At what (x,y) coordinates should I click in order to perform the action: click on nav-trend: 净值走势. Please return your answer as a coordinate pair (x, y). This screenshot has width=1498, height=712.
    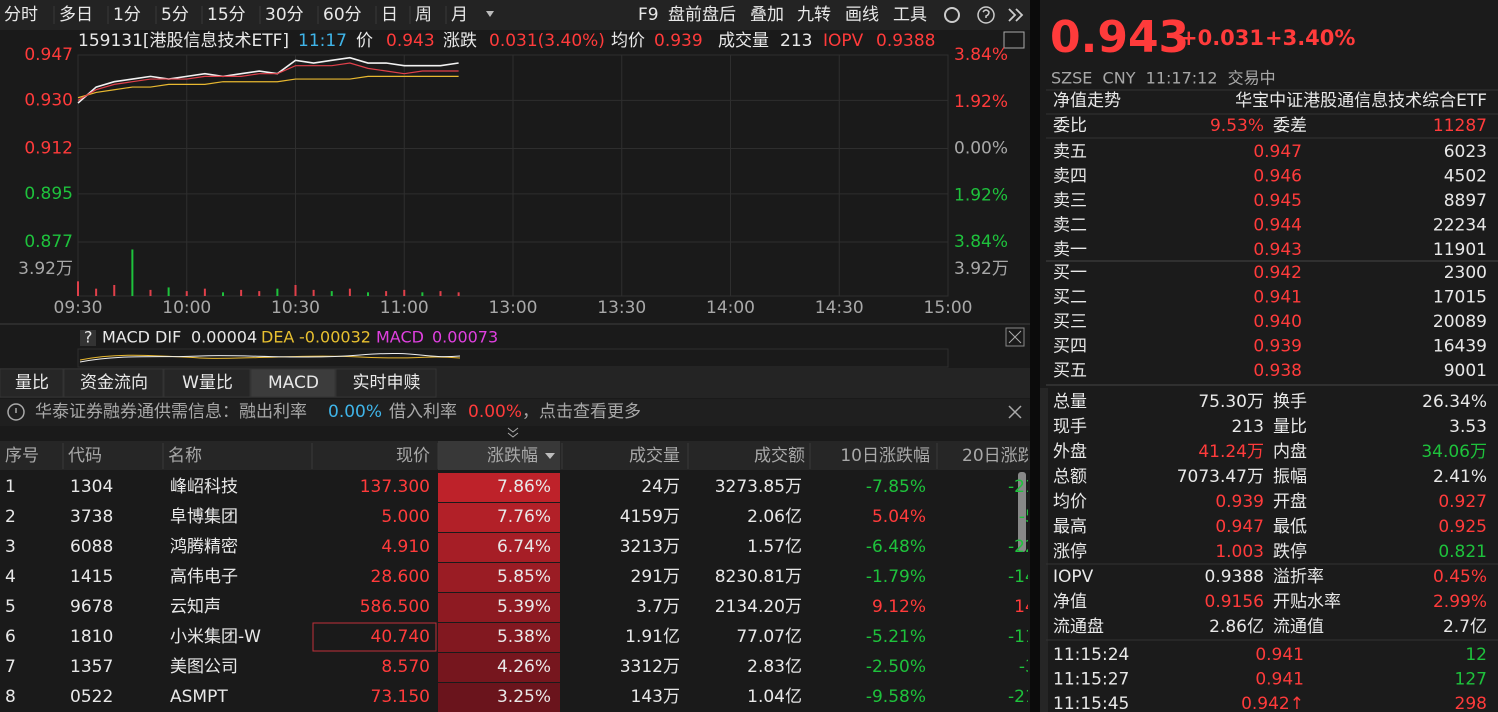
    Looking at the image, I should click on (1087, 101).